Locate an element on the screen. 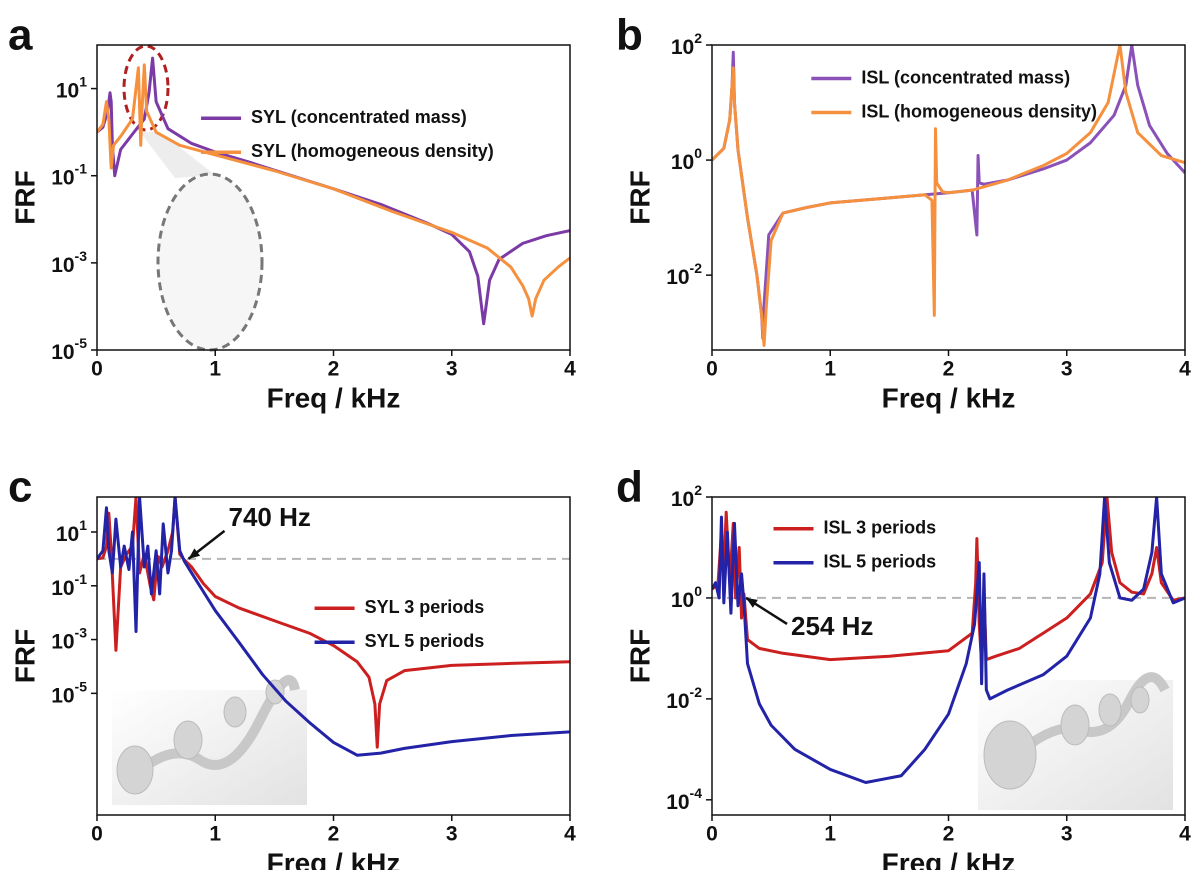 This screenshot has height=870, width=1200. structure-inset-c is located at coordinates (209, 740).